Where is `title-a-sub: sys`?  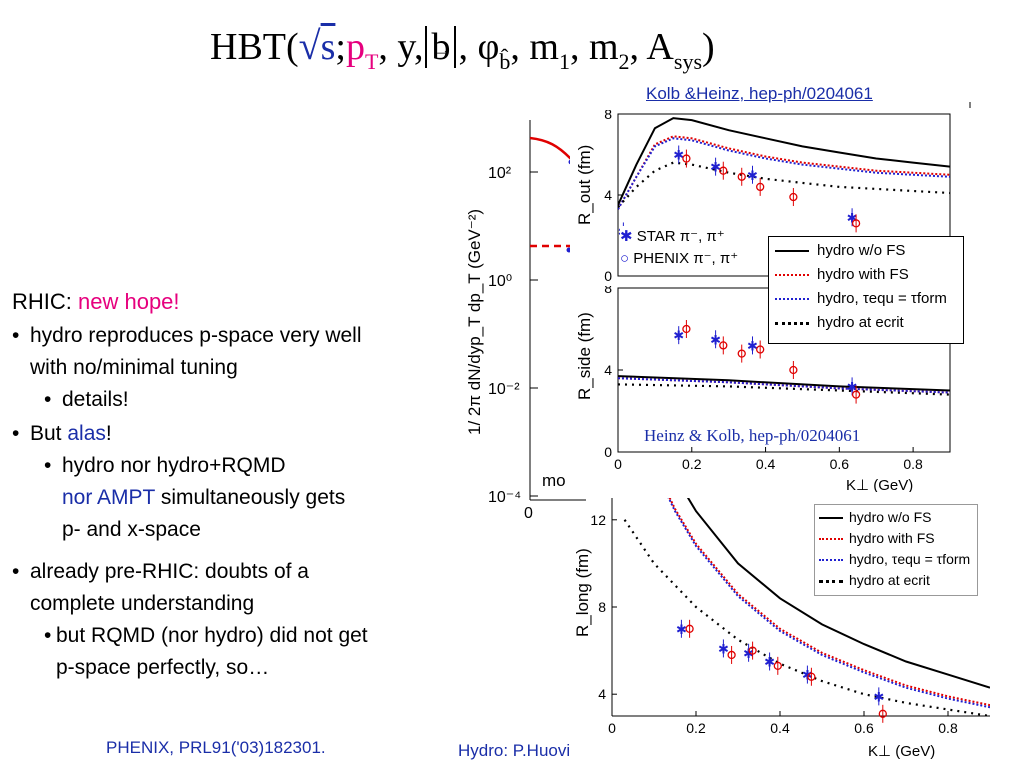
title-a-sub: sys is located at coordinates (688, 61).